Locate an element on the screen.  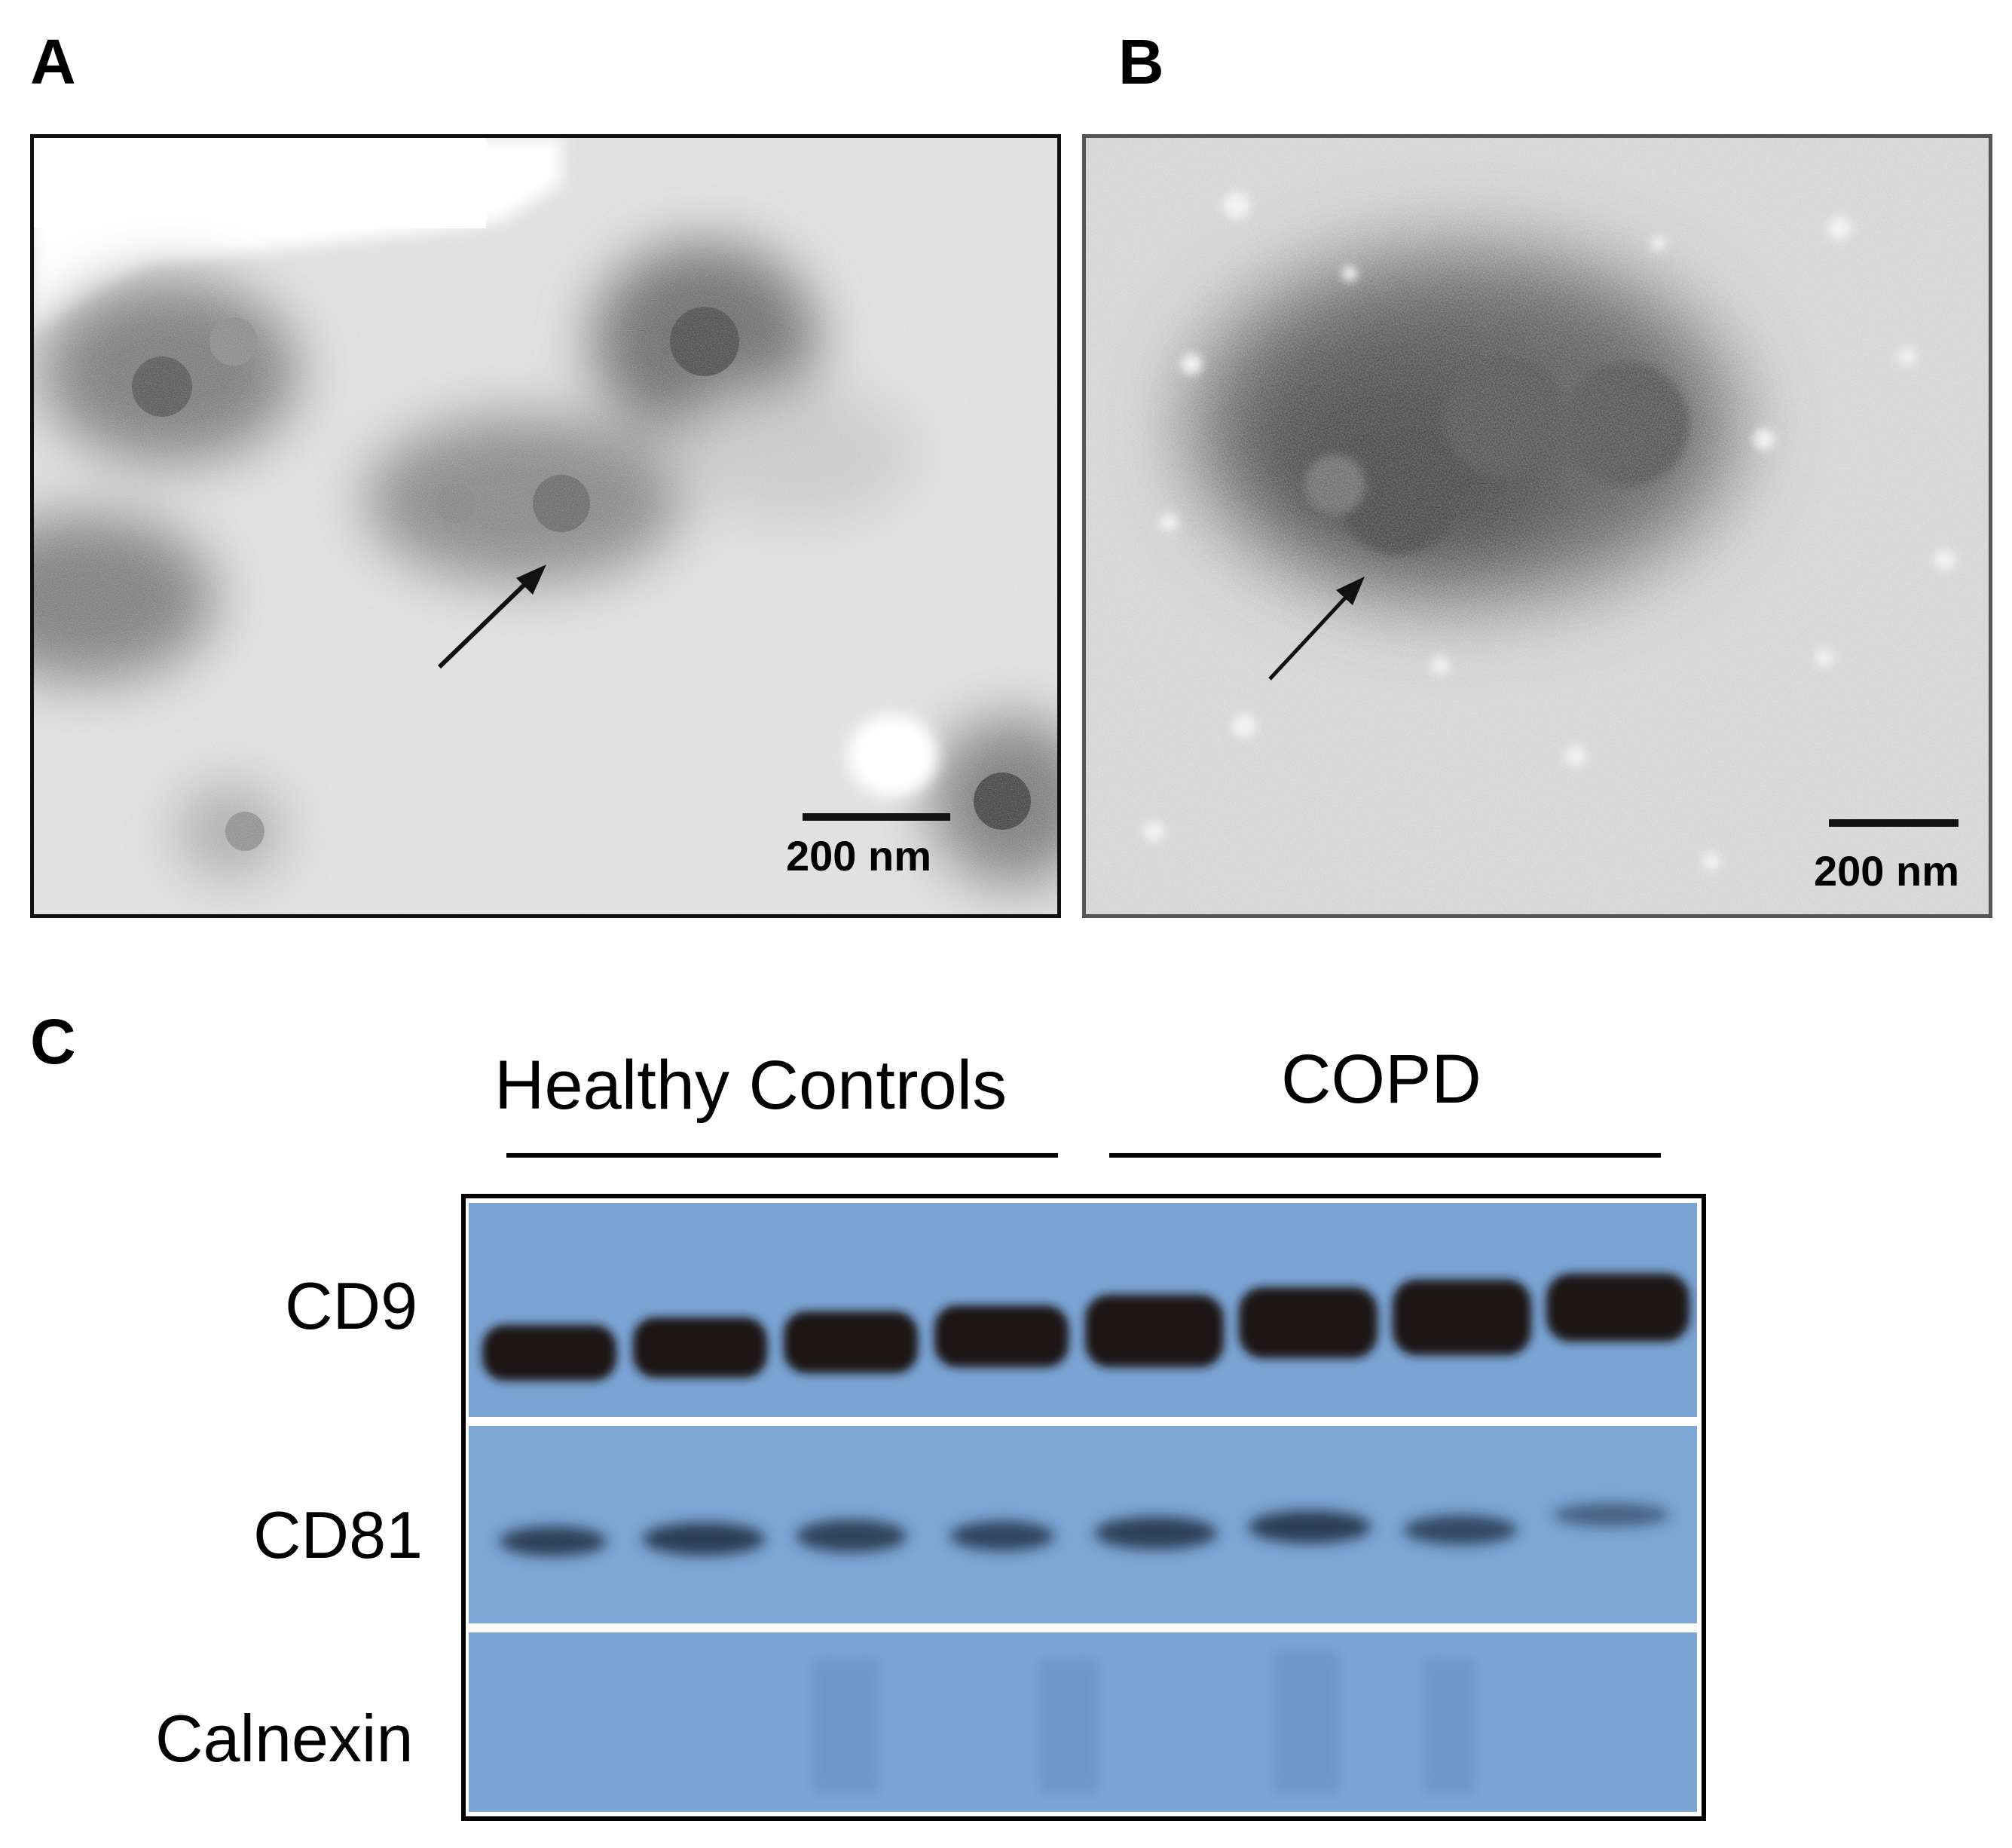
group-label-copd: COPD is located at coordinates (1381, 1079).